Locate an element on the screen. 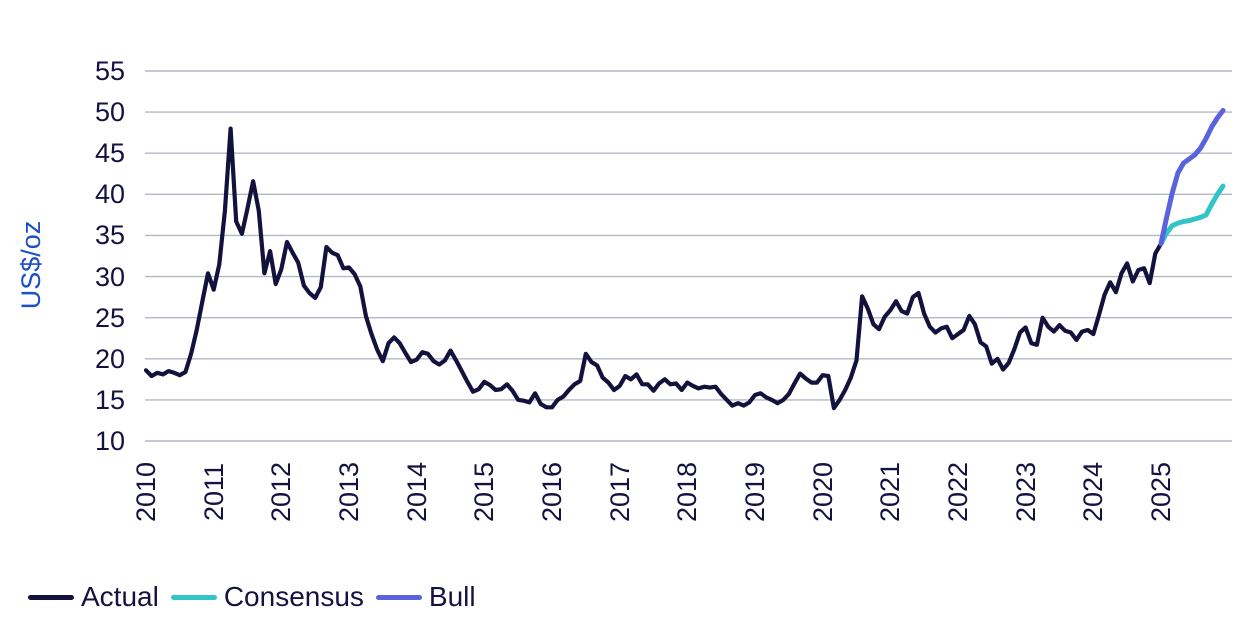 The width and height of the screenshot is (1234, 620). x-tick-label-2021: 2021 is located at coordinates (890, 492).